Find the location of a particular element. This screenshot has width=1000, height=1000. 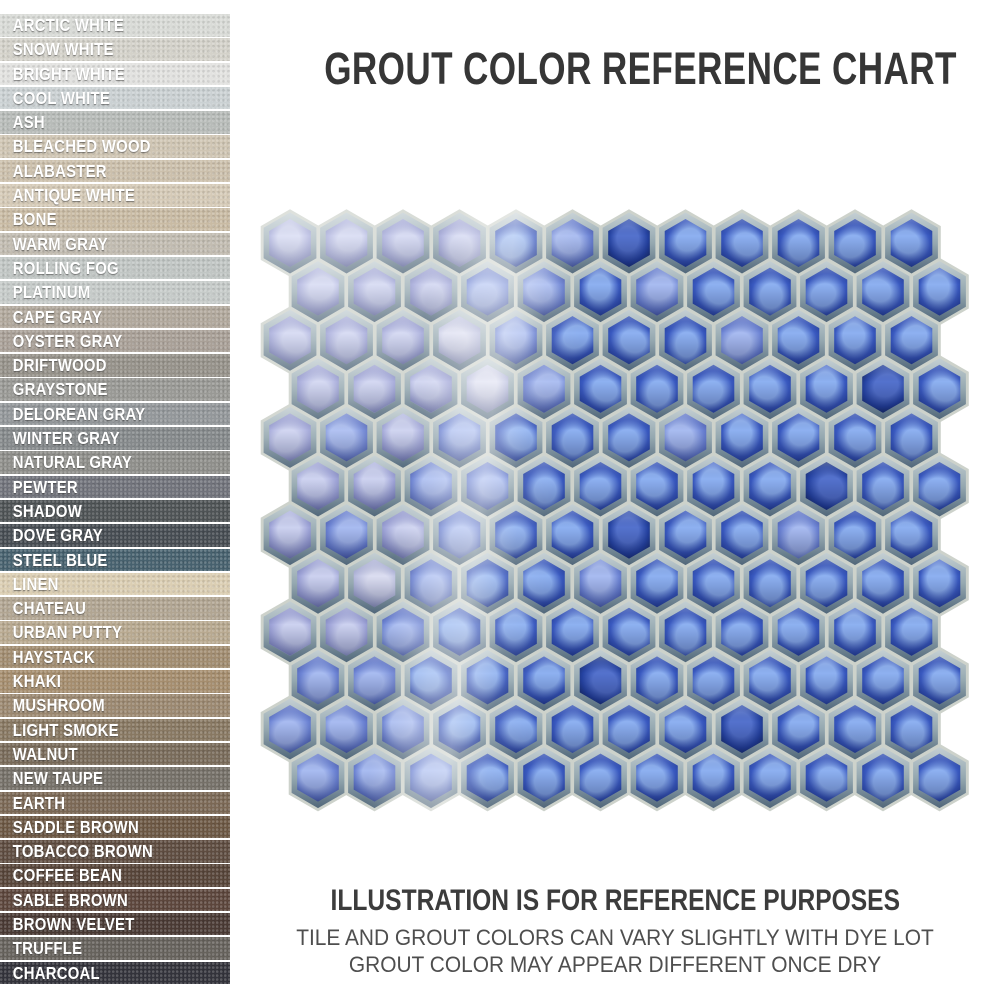

swatch-row: NATURAL GRAY is located at coordinates (115, 462).